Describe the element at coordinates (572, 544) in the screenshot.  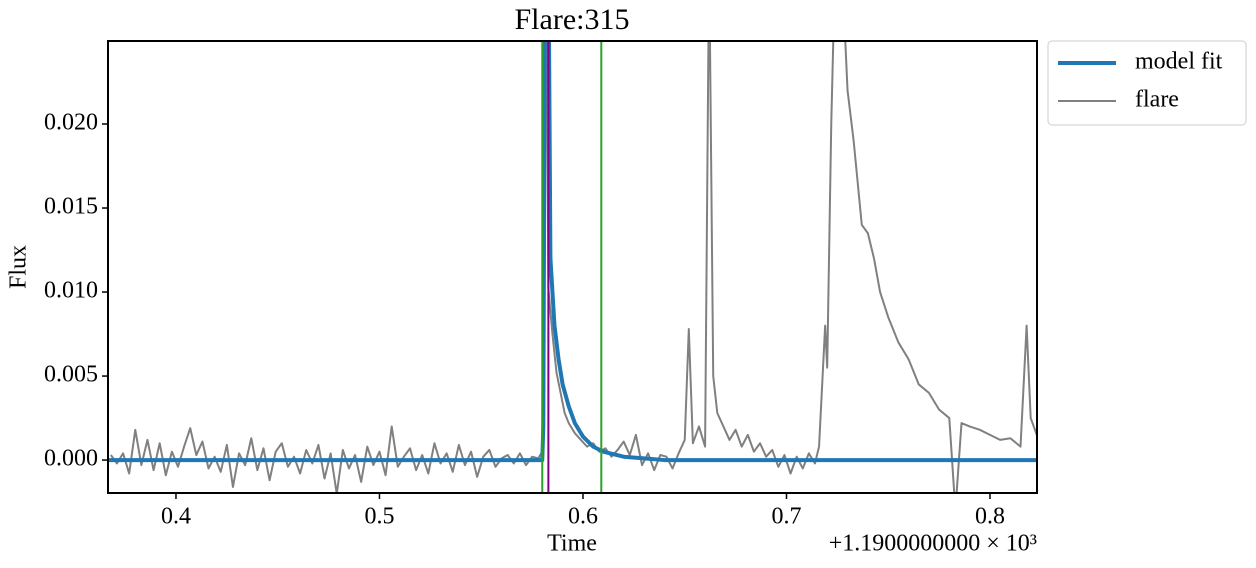
I see `x-axis-label: Time` at that location.